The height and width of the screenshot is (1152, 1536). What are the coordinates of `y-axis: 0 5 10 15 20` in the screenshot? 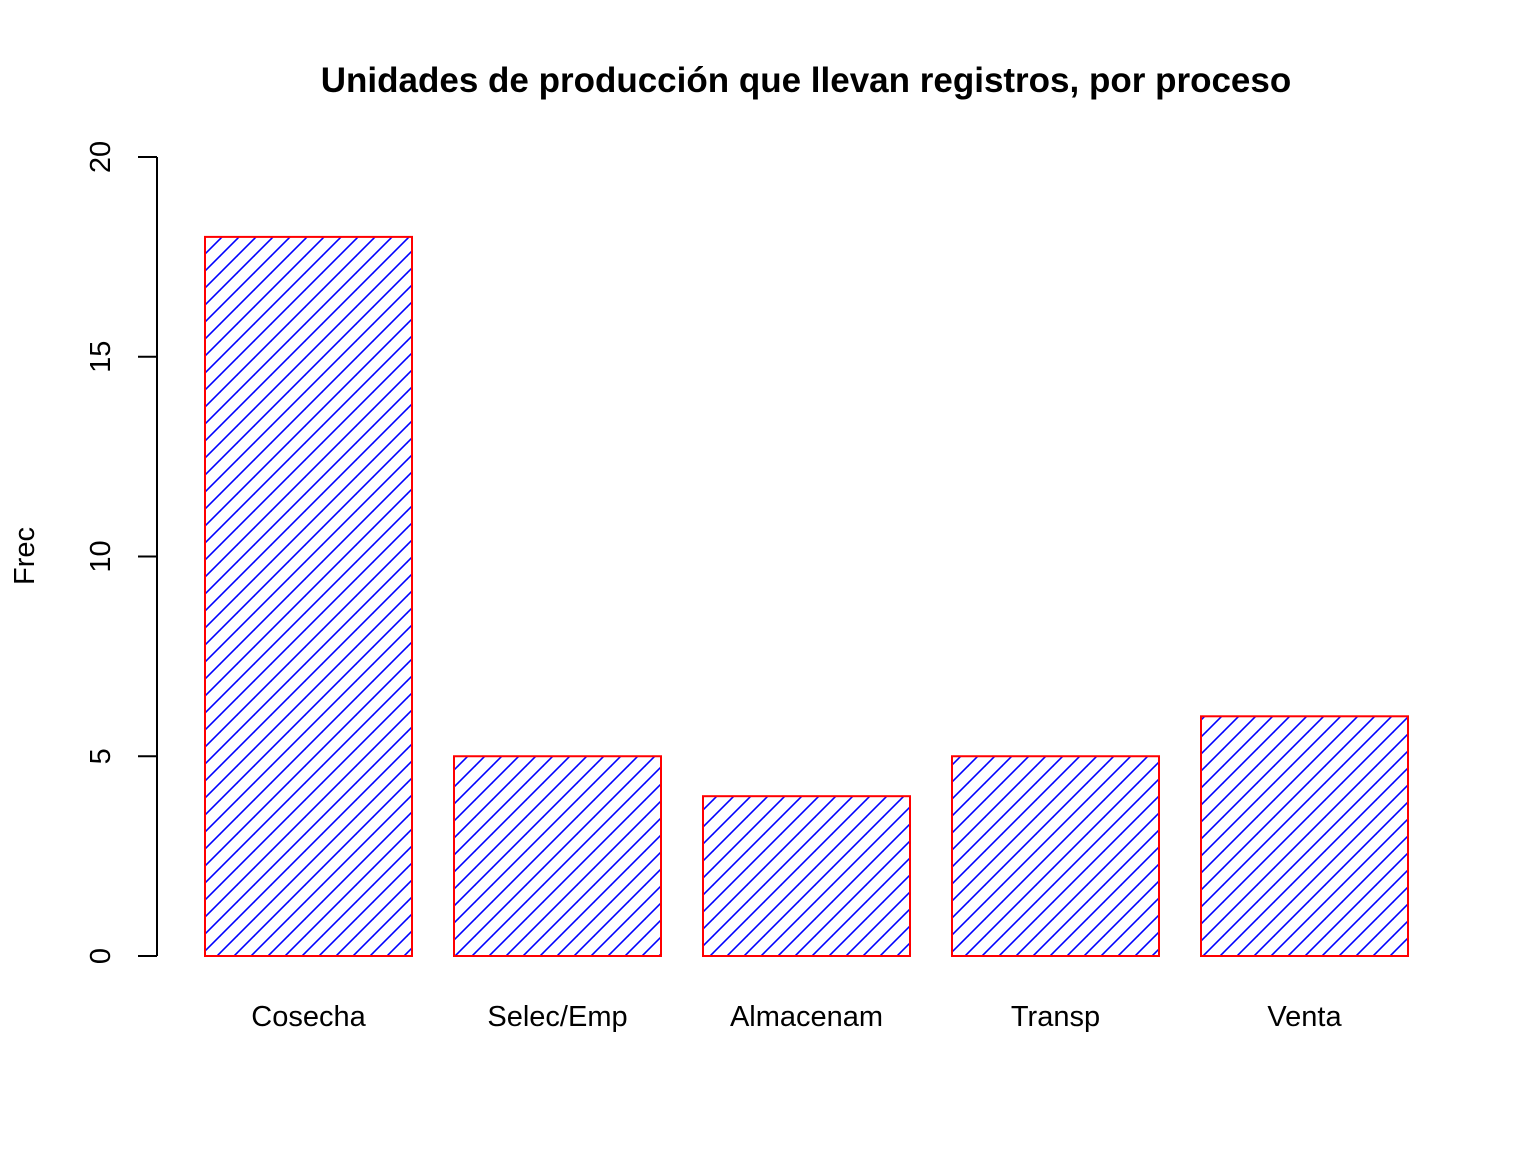 It's located at (121, 552).